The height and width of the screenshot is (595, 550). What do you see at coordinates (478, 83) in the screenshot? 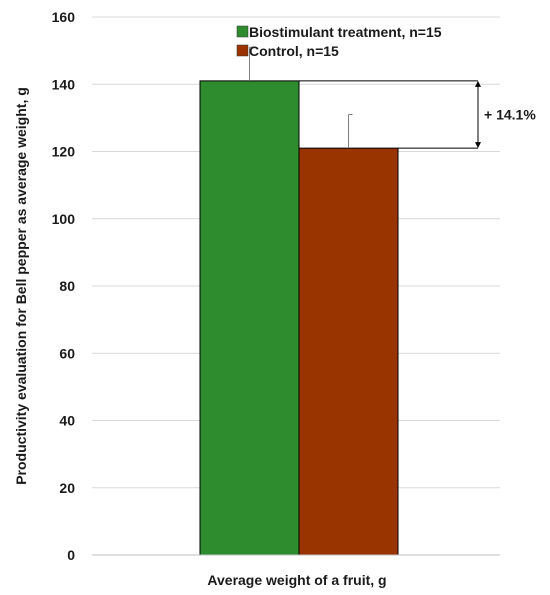
I see `bracket-arrow-up` at bounding box center [478, 83].